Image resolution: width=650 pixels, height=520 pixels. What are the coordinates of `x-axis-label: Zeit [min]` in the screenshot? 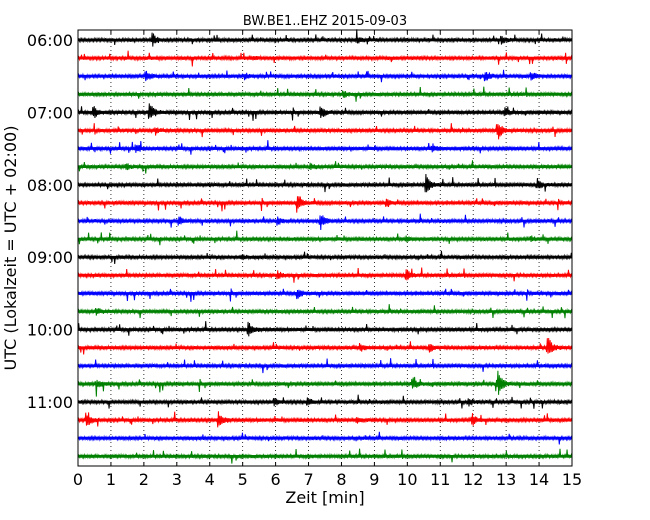 It's located at (324, 497).